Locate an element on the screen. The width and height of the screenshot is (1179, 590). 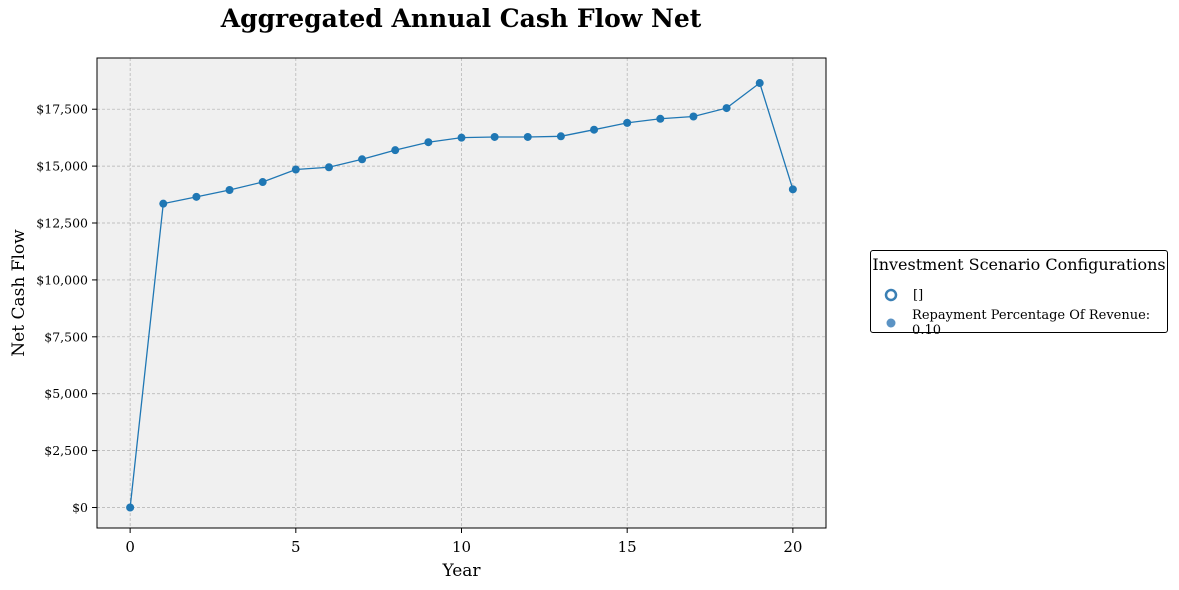
x-axis-ticks: 0 5 10 15 20 is located at coordinates (463, 542).